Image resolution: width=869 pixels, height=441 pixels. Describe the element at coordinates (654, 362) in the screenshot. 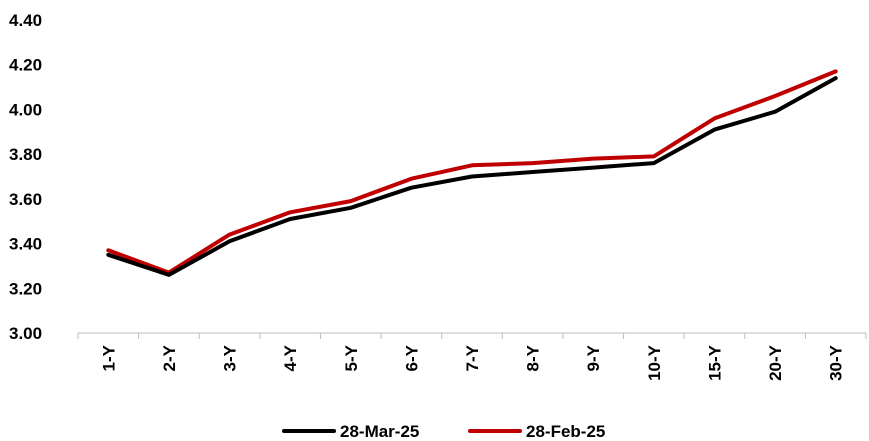

I see `x-tick-label: 10-Y` at that location.